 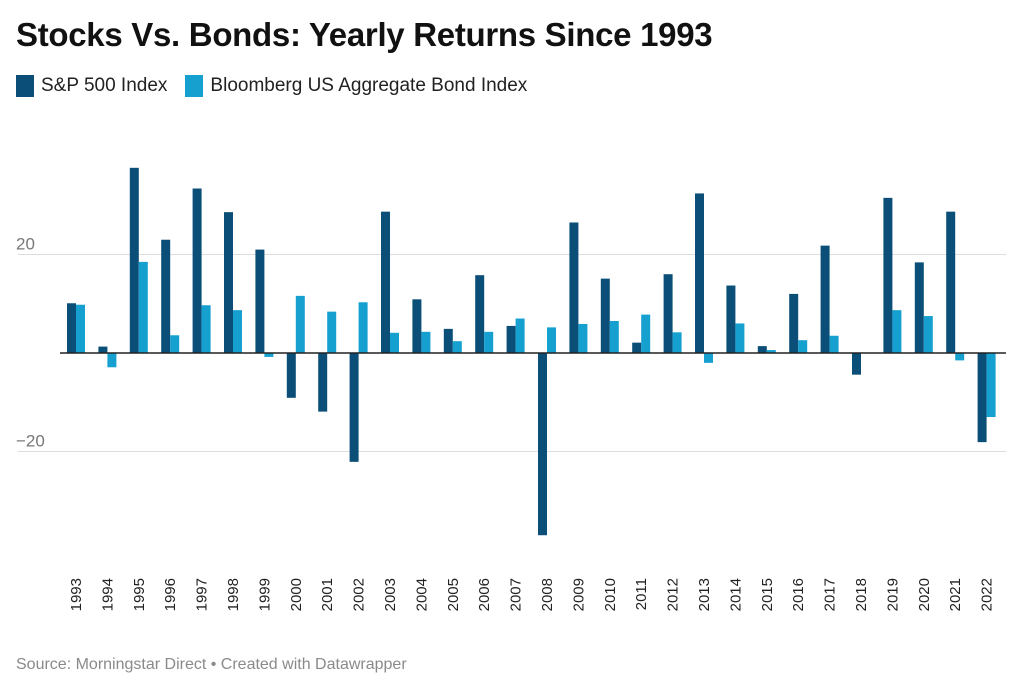 I want to click on x-tick-label: 2001, so click(x=327, y=594).